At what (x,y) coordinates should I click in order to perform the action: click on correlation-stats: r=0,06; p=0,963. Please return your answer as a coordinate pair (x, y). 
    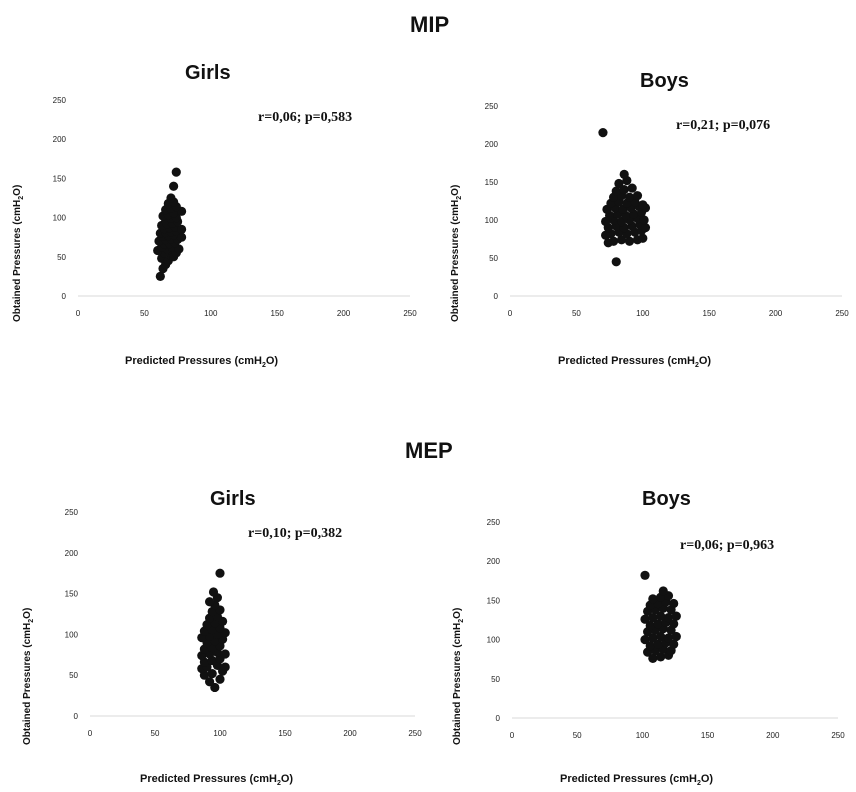
    Looking at the image, I should click on (727, 545).